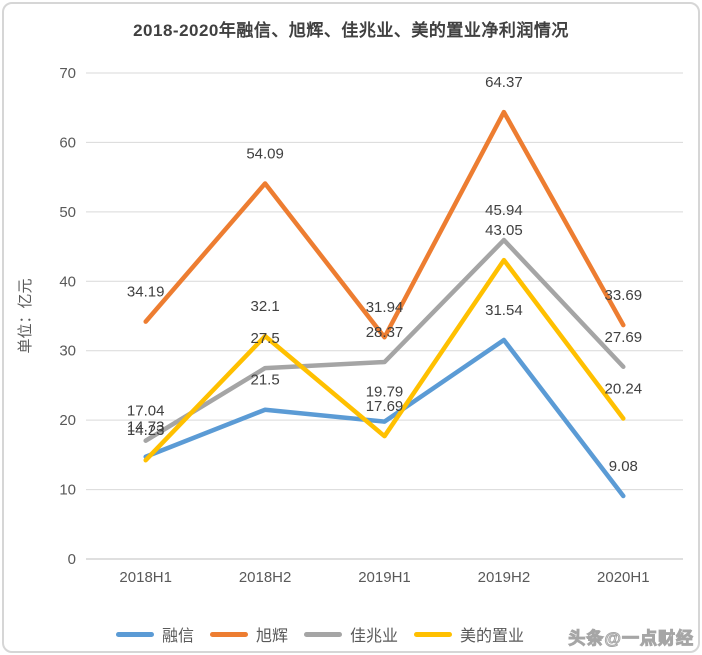 This screenshot has height=655, width=702. Describe the element at coordinates (385, 332) in the screenshot. I see `data-label-佳兆业: 28.37` at that location.